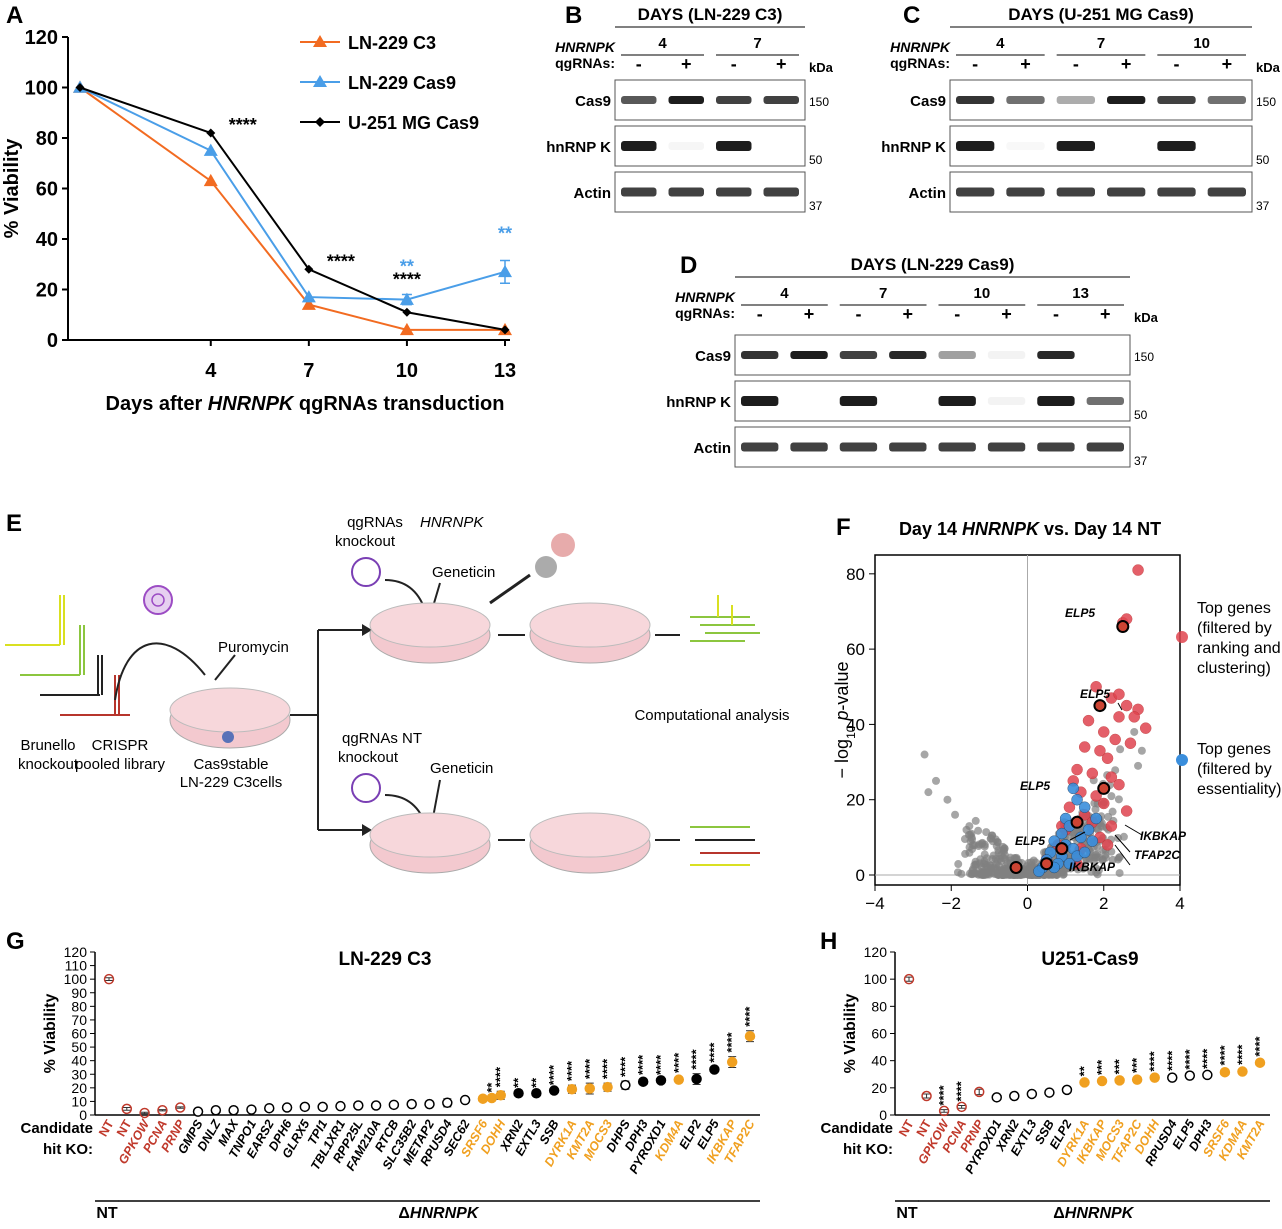 The image size is (1282, 1229). I want to click on y-tick-label: 0, so click(883, 1115).